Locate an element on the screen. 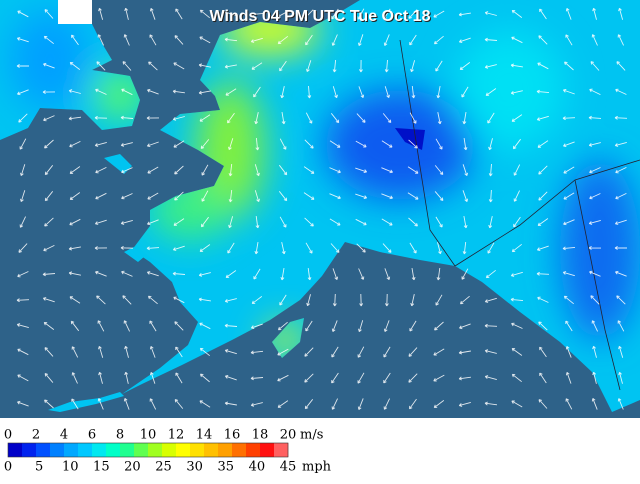 The image size is (640, 484). blank-tile is located at coordinates (75, 12).